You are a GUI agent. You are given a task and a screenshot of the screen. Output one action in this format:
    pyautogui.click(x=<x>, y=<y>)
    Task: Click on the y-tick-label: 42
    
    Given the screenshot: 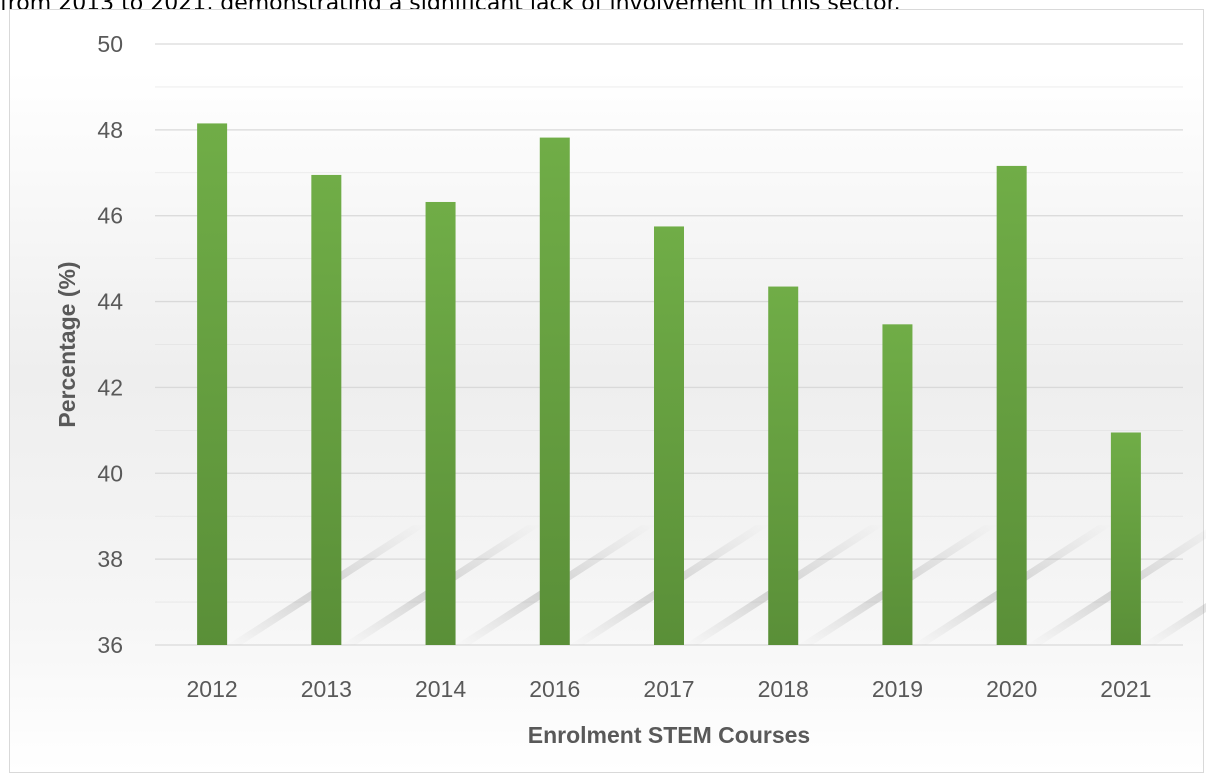 What is the action you would take?
    pyautogui.click(x=110, y=387)
    